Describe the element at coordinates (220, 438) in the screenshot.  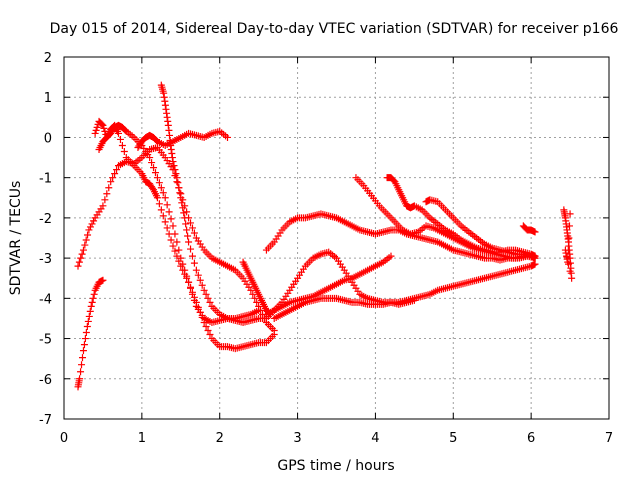
I see `x-tick-label: 2` at that location.